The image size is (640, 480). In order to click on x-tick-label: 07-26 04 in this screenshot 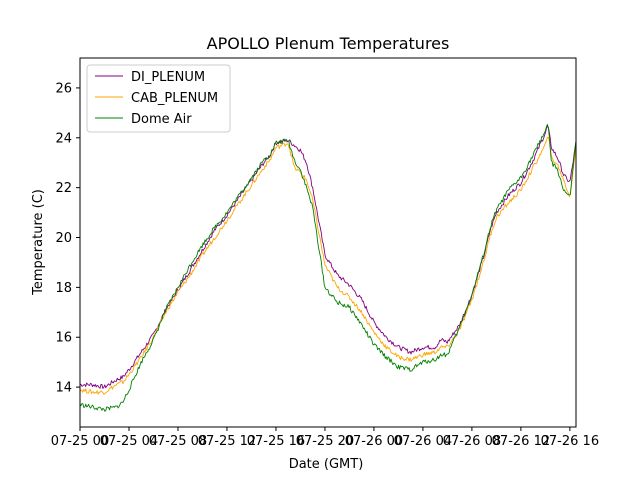, I will do `click(423, 441)`.